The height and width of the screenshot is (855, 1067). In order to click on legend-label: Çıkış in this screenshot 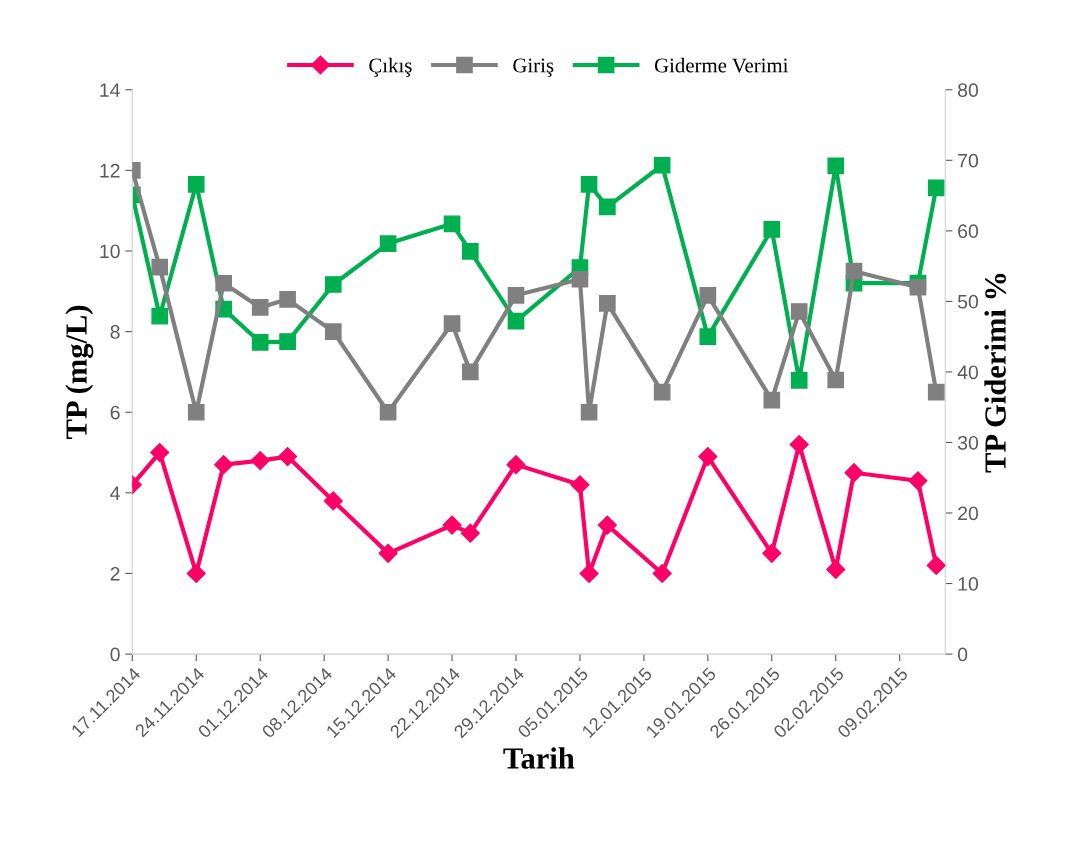, I will do `click(390, 67)`.